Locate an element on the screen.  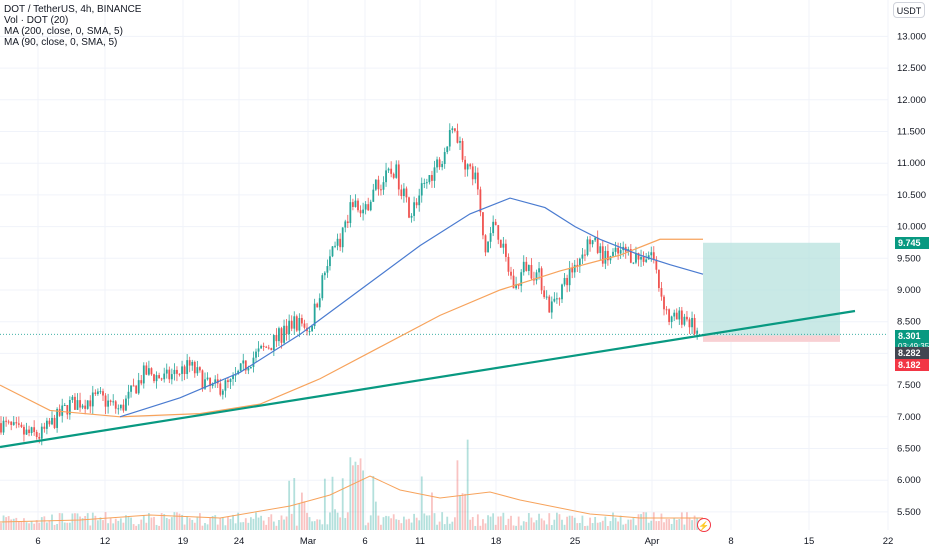
stop-price-tag: 8.182 is located at coordinates (912, 365).